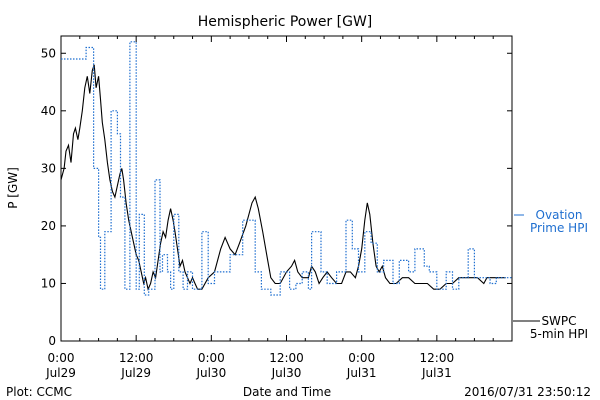  Describe the element at coordinates (48, 168) in the screenshot. I see `y-tick-label: 30` at that location.